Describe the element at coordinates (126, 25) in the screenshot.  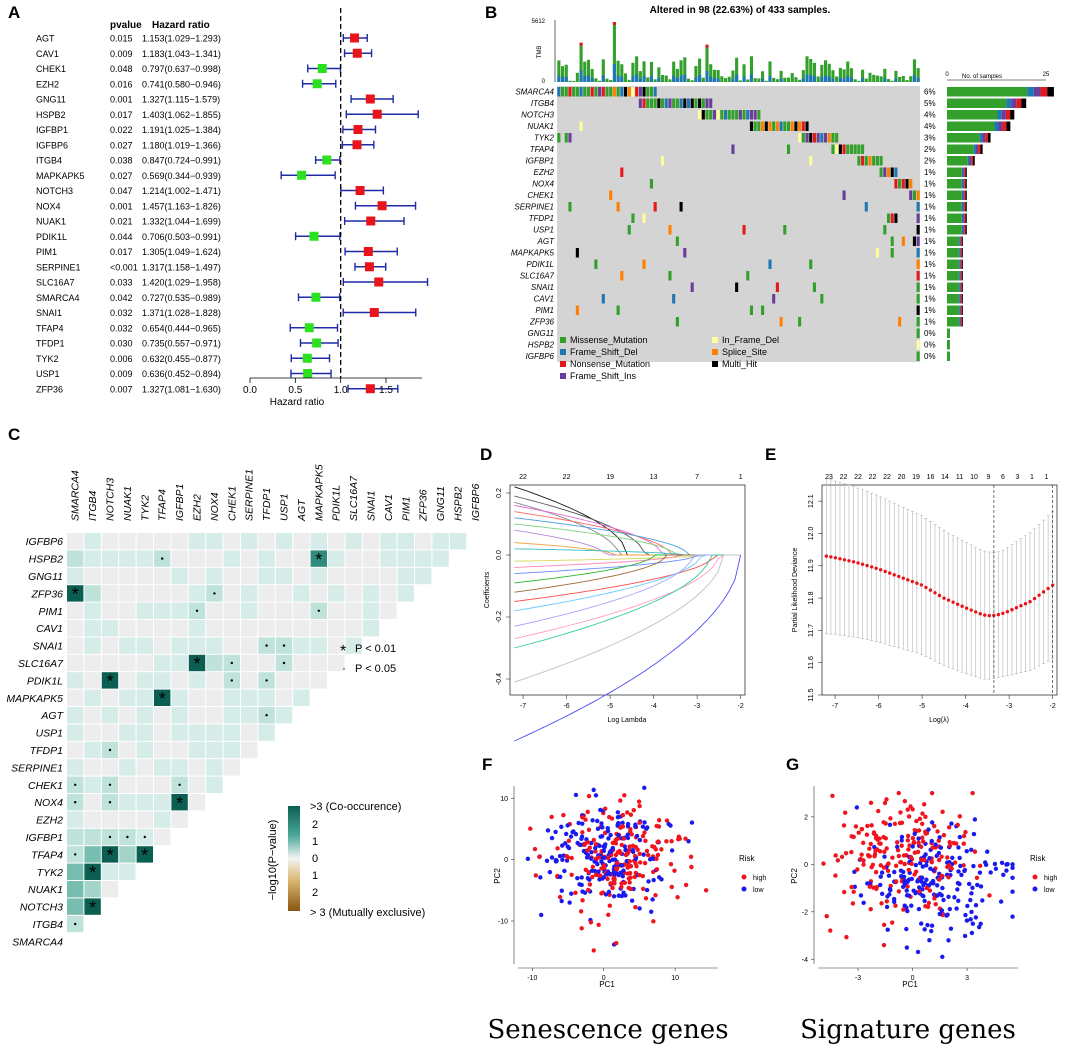
I see `pvalue-header: pvalue` at that location.